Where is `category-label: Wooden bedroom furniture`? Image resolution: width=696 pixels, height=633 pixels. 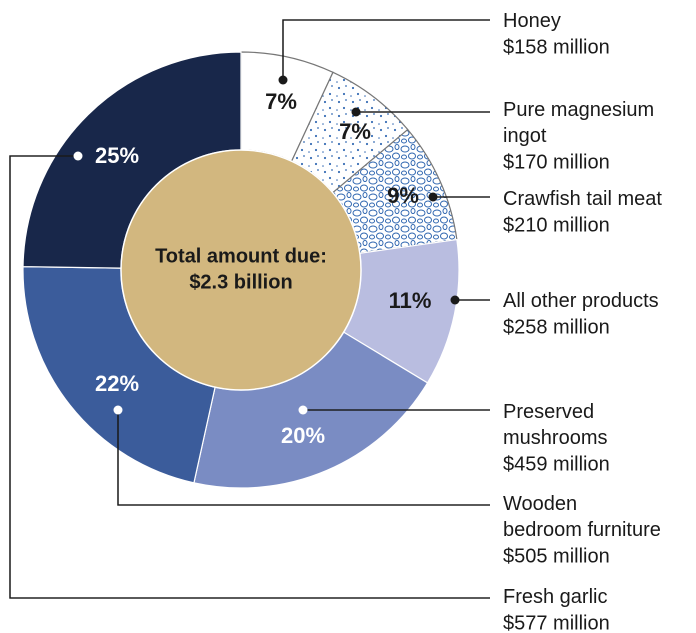 category-label: Wooden bedroom furniture is located at coordinates (582, 517).